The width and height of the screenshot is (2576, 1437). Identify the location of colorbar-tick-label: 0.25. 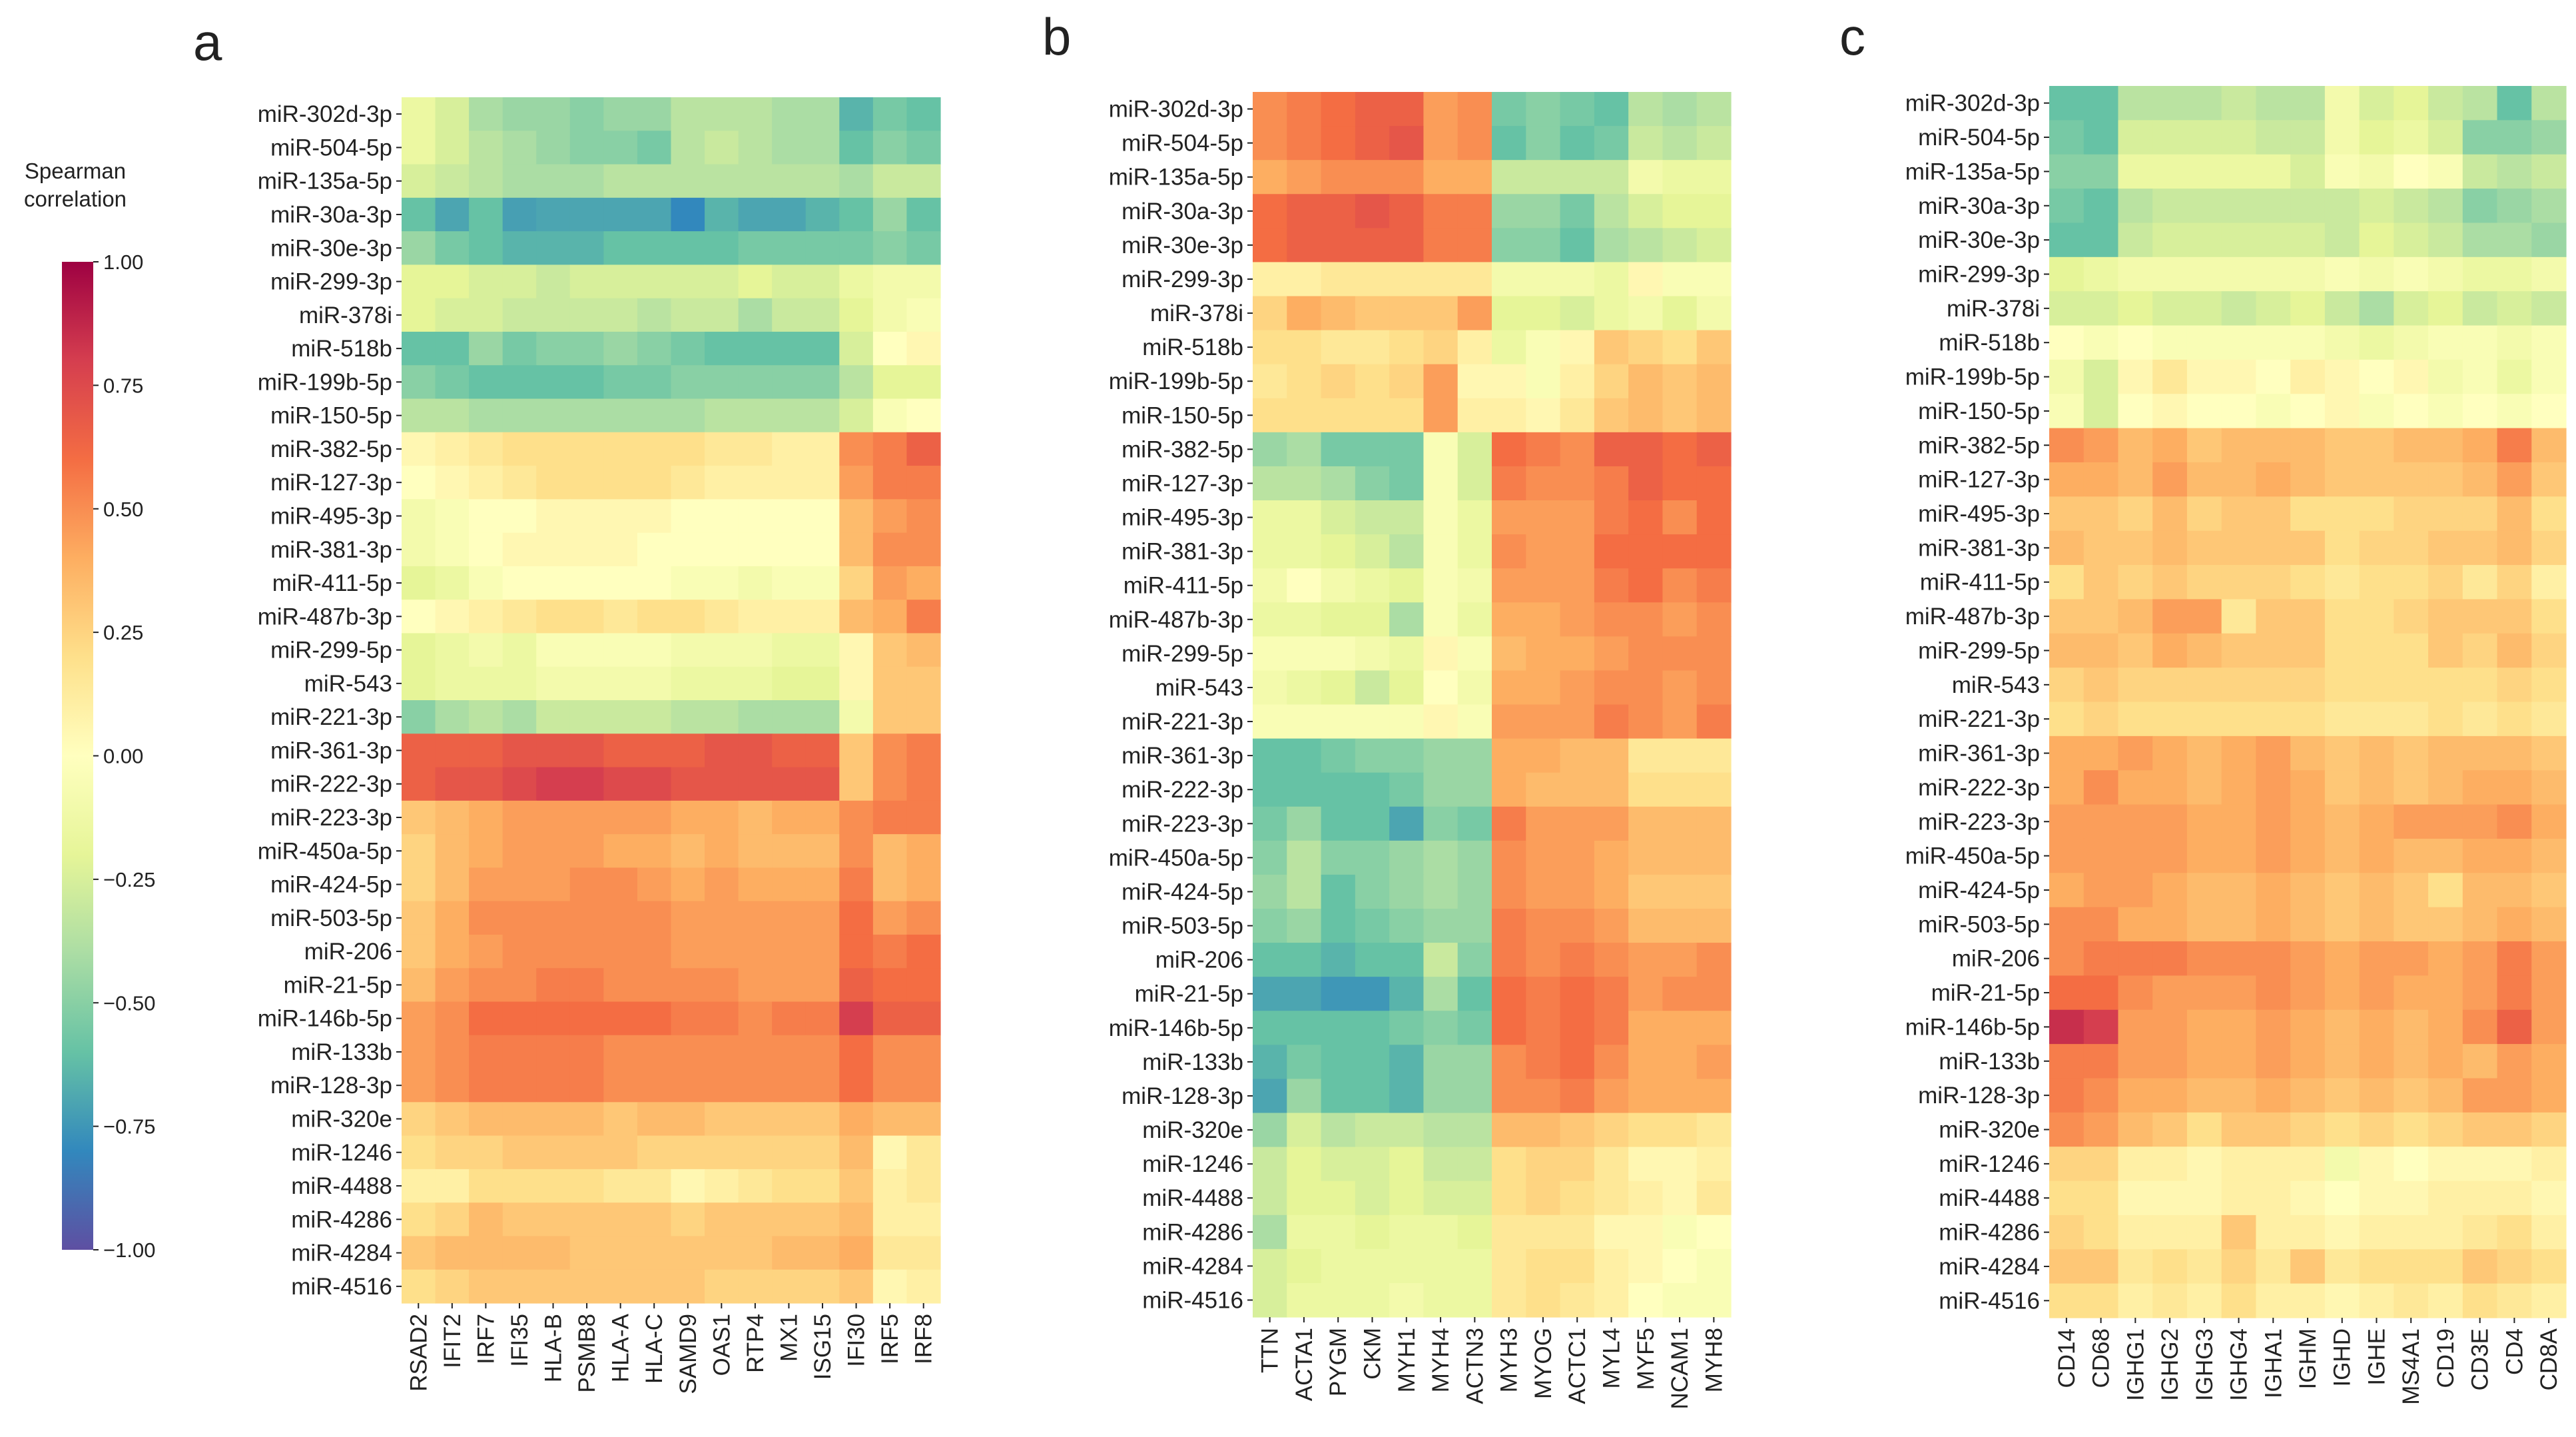
(123, 633).